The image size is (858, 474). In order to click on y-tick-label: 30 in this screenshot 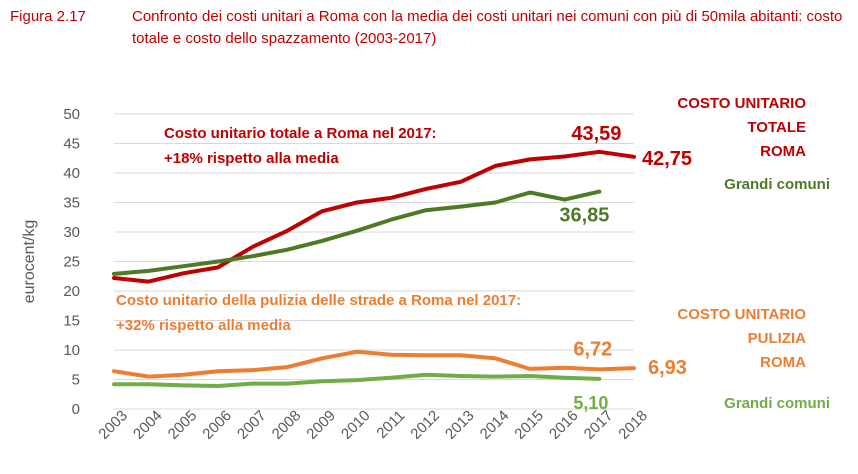, I will do `click(71, 232)`.